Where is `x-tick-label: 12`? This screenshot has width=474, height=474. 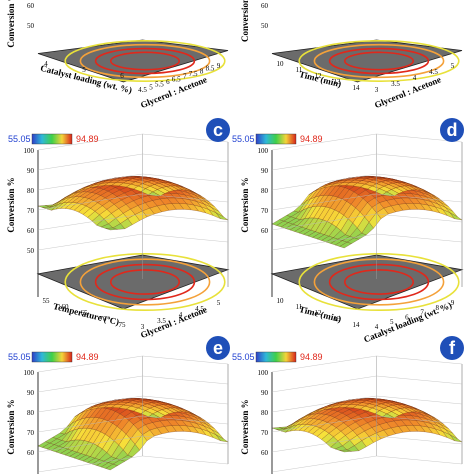 x-tick-label: 12 is located at coordinates (319, 76).